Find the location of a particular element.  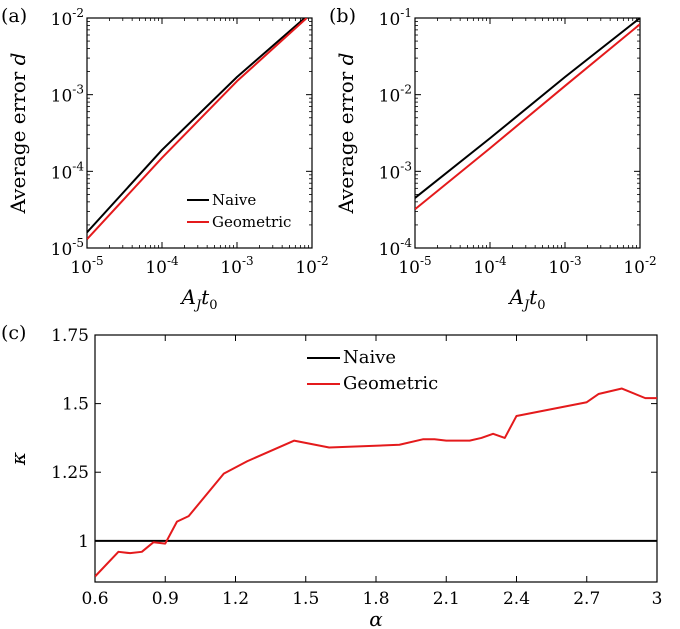

series-line-geometric is located at coordinates (197, 129).